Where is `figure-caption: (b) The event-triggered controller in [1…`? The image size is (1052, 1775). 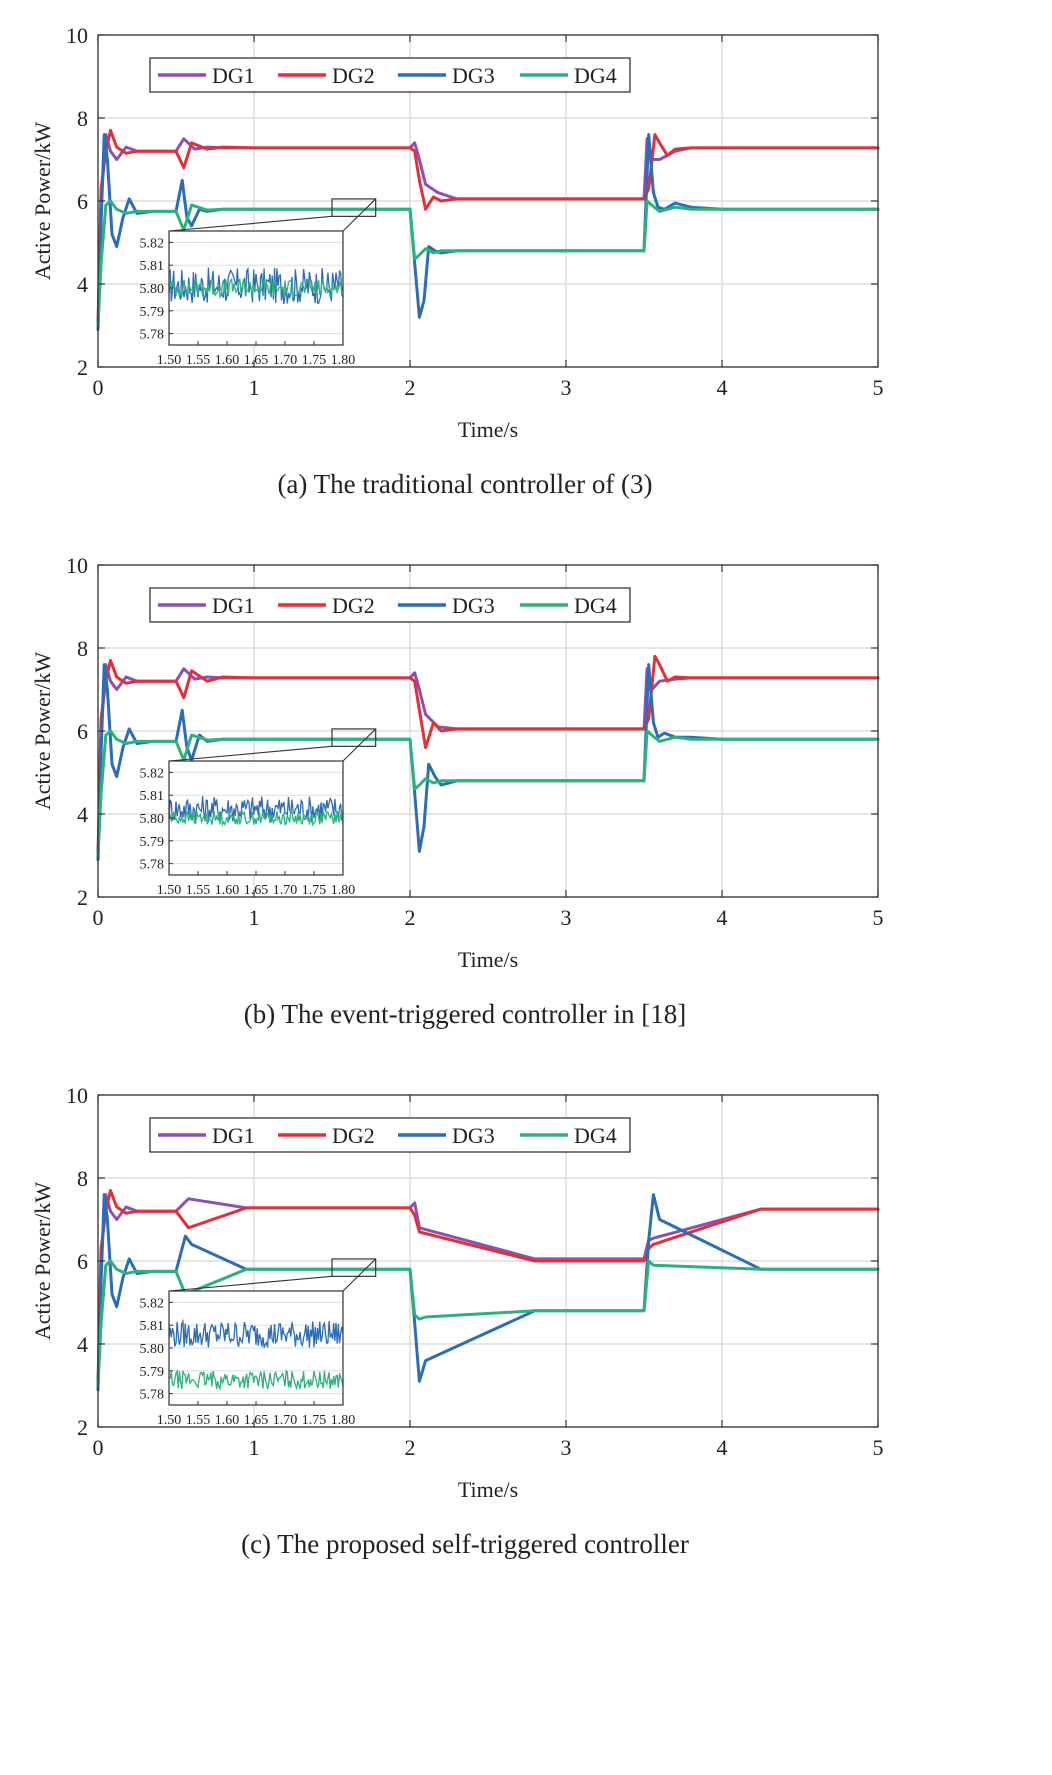 figure-caption: (b) The event-triggered controller in [1… is located at coordinates (465, 1014).